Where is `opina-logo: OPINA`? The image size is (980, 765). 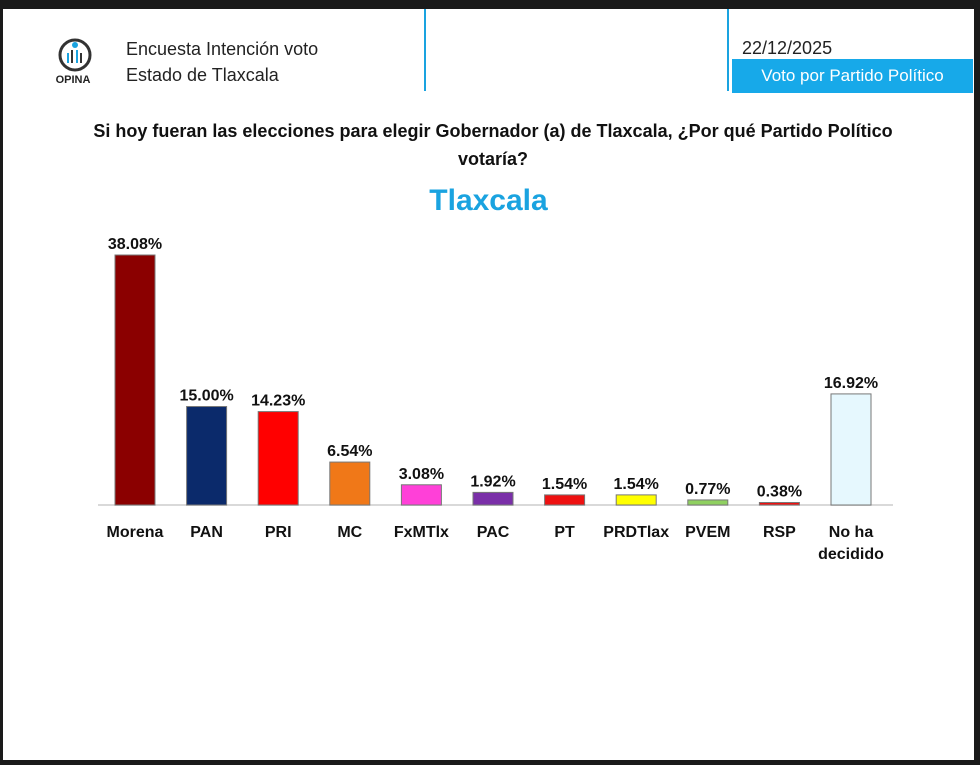
opina-logo: OPINA is located at coordinates (74, 62).